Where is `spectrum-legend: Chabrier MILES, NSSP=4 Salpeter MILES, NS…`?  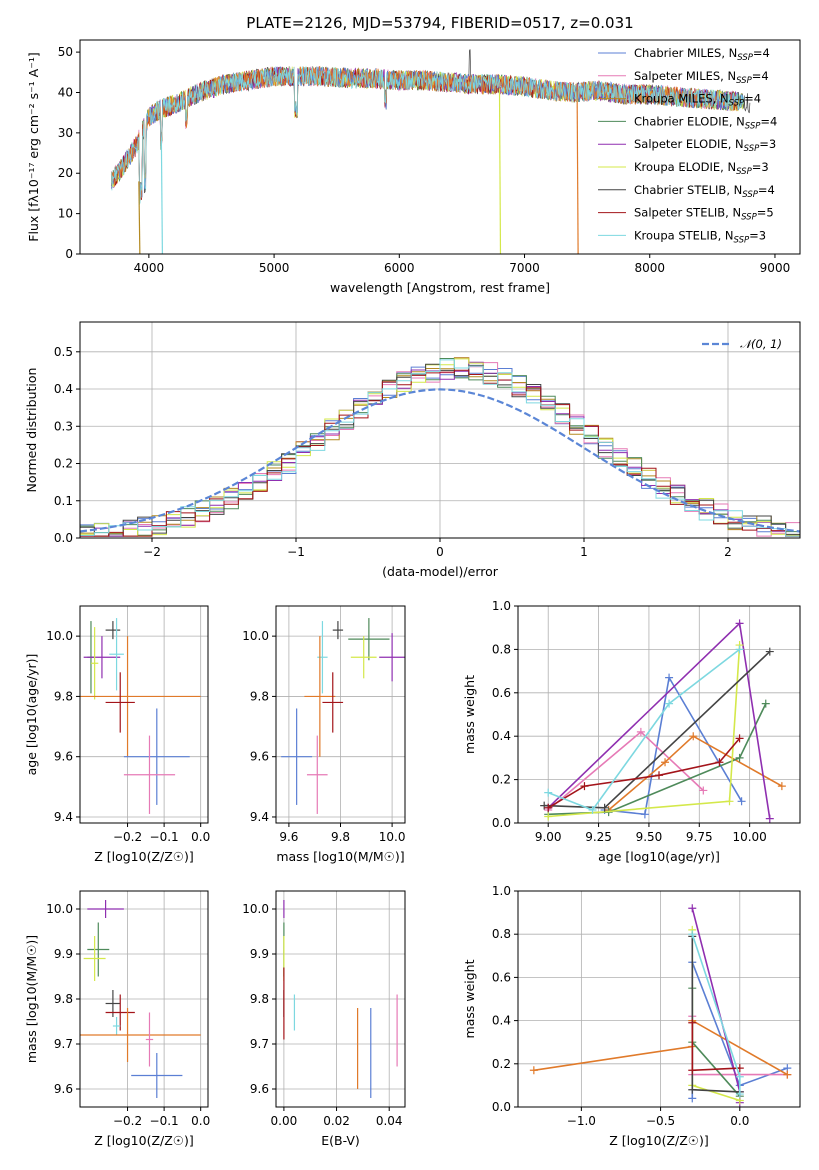 spectrum-legend: Chabrier MILES, NSSP=4 Salpeter MILES, NS… is located at coordinates (687, 145).